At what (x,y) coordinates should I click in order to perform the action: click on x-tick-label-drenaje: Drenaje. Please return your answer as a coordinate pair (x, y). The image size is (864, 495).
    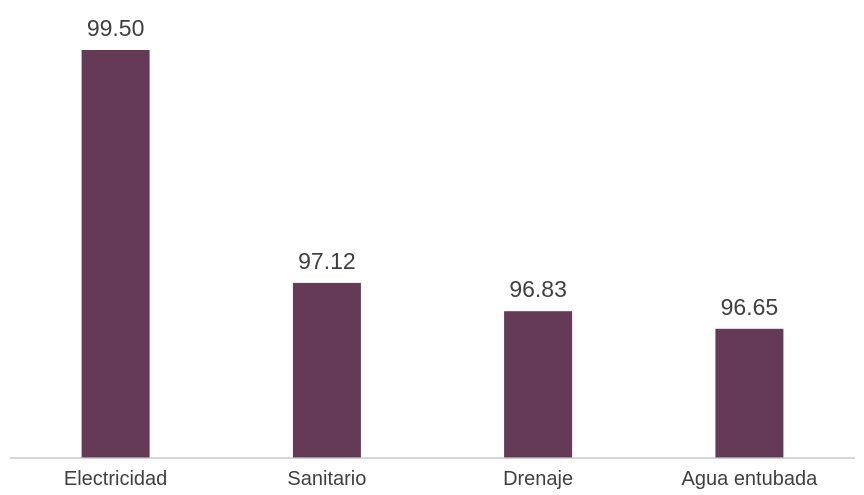
    Looking at the image, I should click on (538, 479).